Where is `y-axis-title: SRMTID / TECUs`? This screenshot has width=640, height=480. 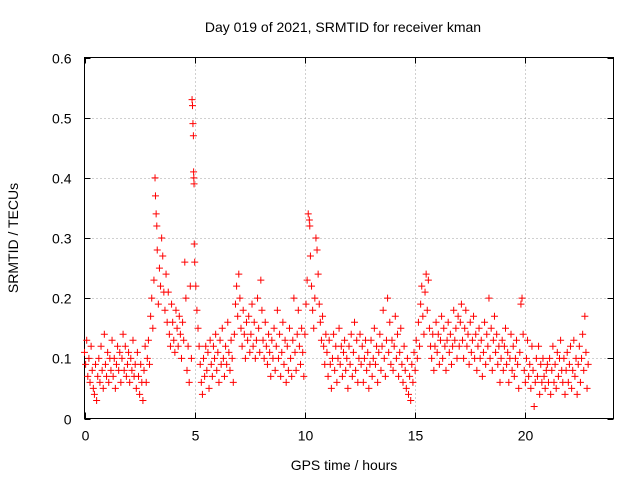
y-axis-title: SRMTID / TECUs is located at coordinates (13, 238).